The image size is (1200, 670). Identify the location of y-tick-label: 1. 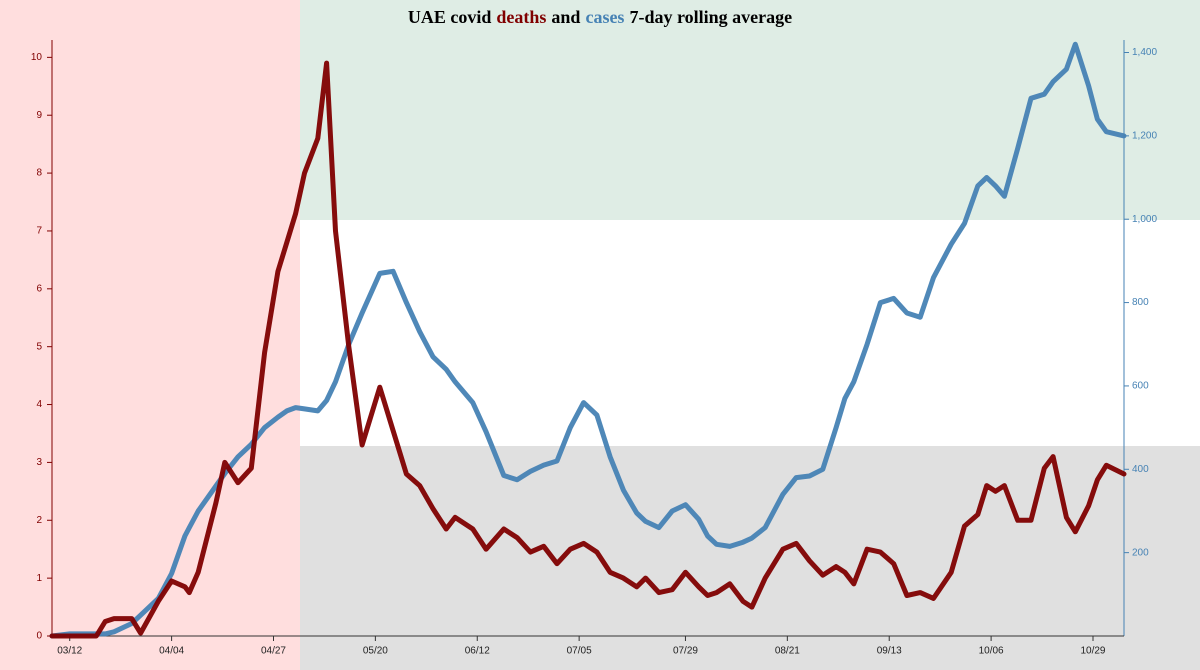
(39, 578).